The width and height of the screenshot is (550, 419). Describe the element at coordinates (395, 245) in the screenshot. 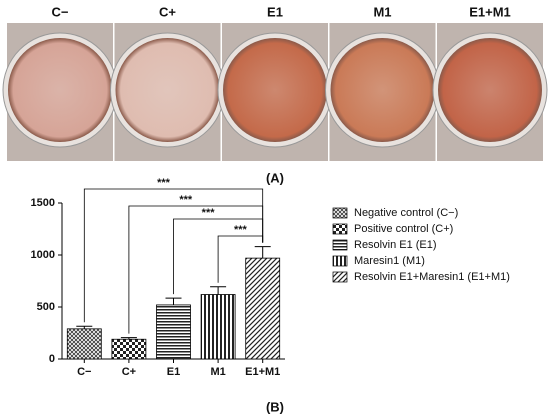

I see `legend-label: Resolvin E1 (E1)` at that location.